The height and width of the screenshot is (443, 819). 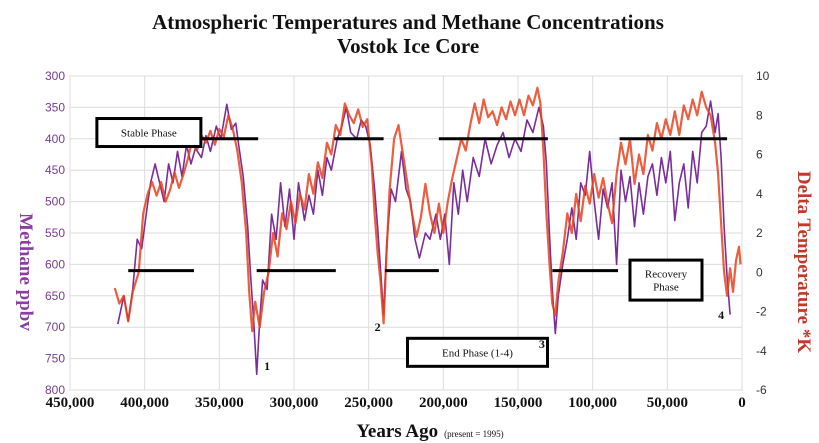 What do you see at coordinates (759, 155) in the screenshot?
I see `y-right-tick-label: 6` at bounding box center [759, 155].